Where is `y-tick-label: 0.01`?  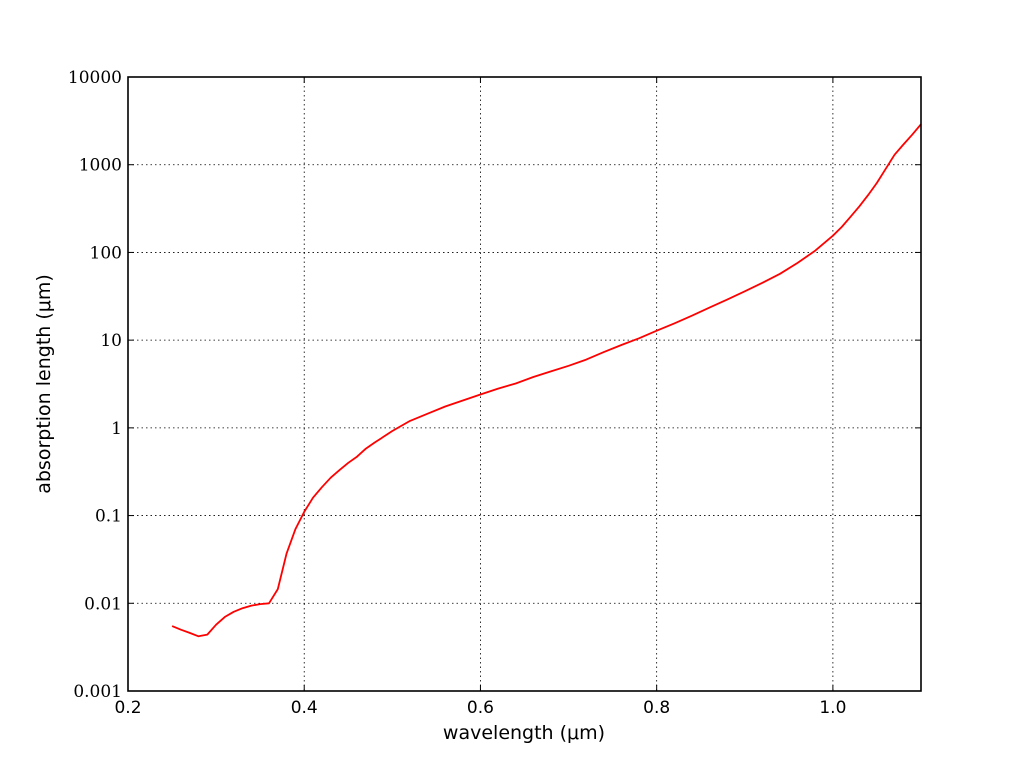
y-tick-label: 0.01 is located at coordinates (103, 604).